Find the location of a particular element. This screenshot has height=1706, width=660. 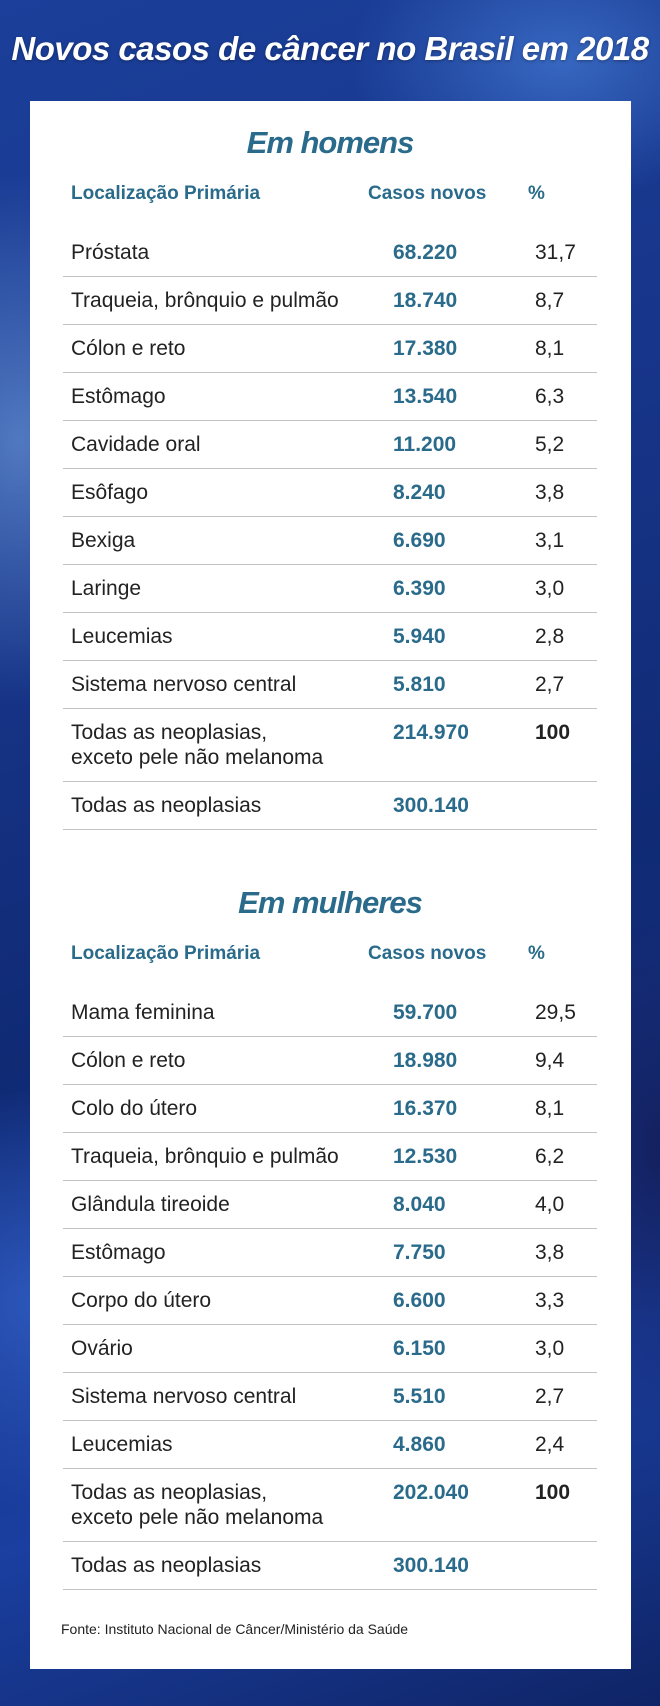

table-row: Cólon e reto 17.380 8,1 is located at coordinates (330, 349).